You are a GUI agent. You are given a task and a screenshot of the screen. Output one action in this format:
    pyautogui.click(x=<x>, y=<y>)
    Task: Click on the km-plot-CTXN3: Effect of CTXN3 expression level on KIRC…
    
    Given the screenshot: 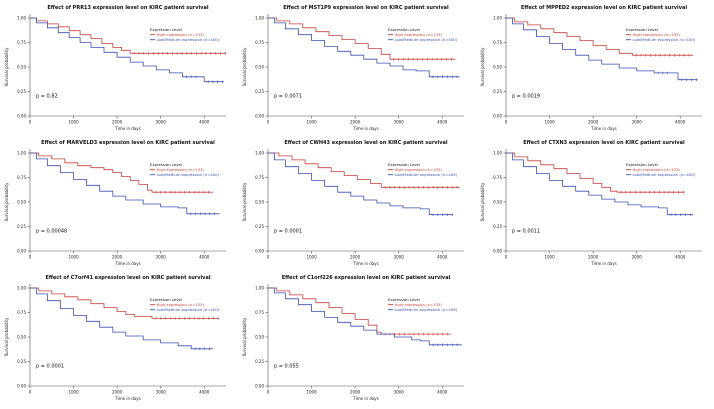 What is the action you would take?
    pyautogui.click(x=591, y=203)
    